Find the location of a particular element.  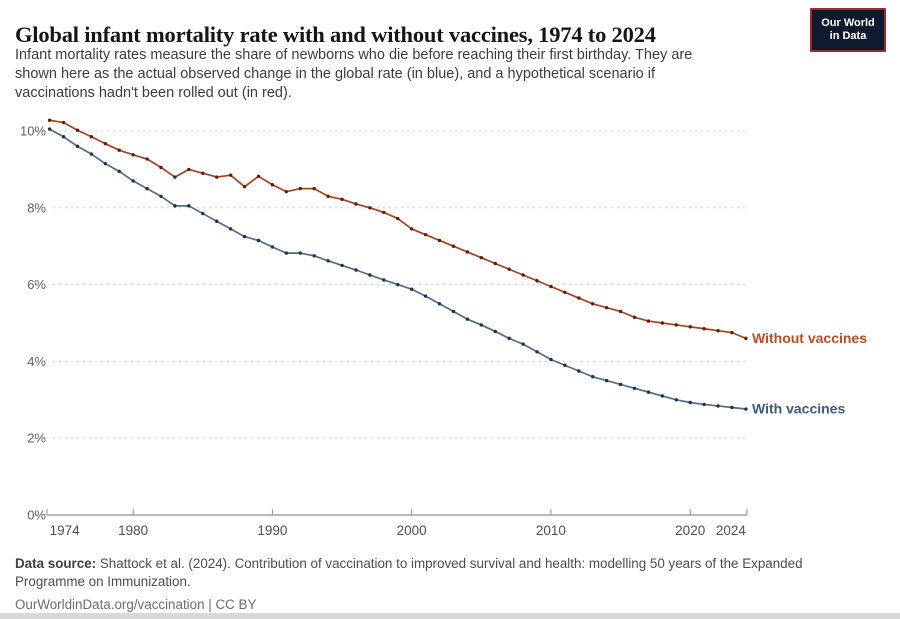

x-axis-label-2024: 2024 is located at coordinates (731, 530).